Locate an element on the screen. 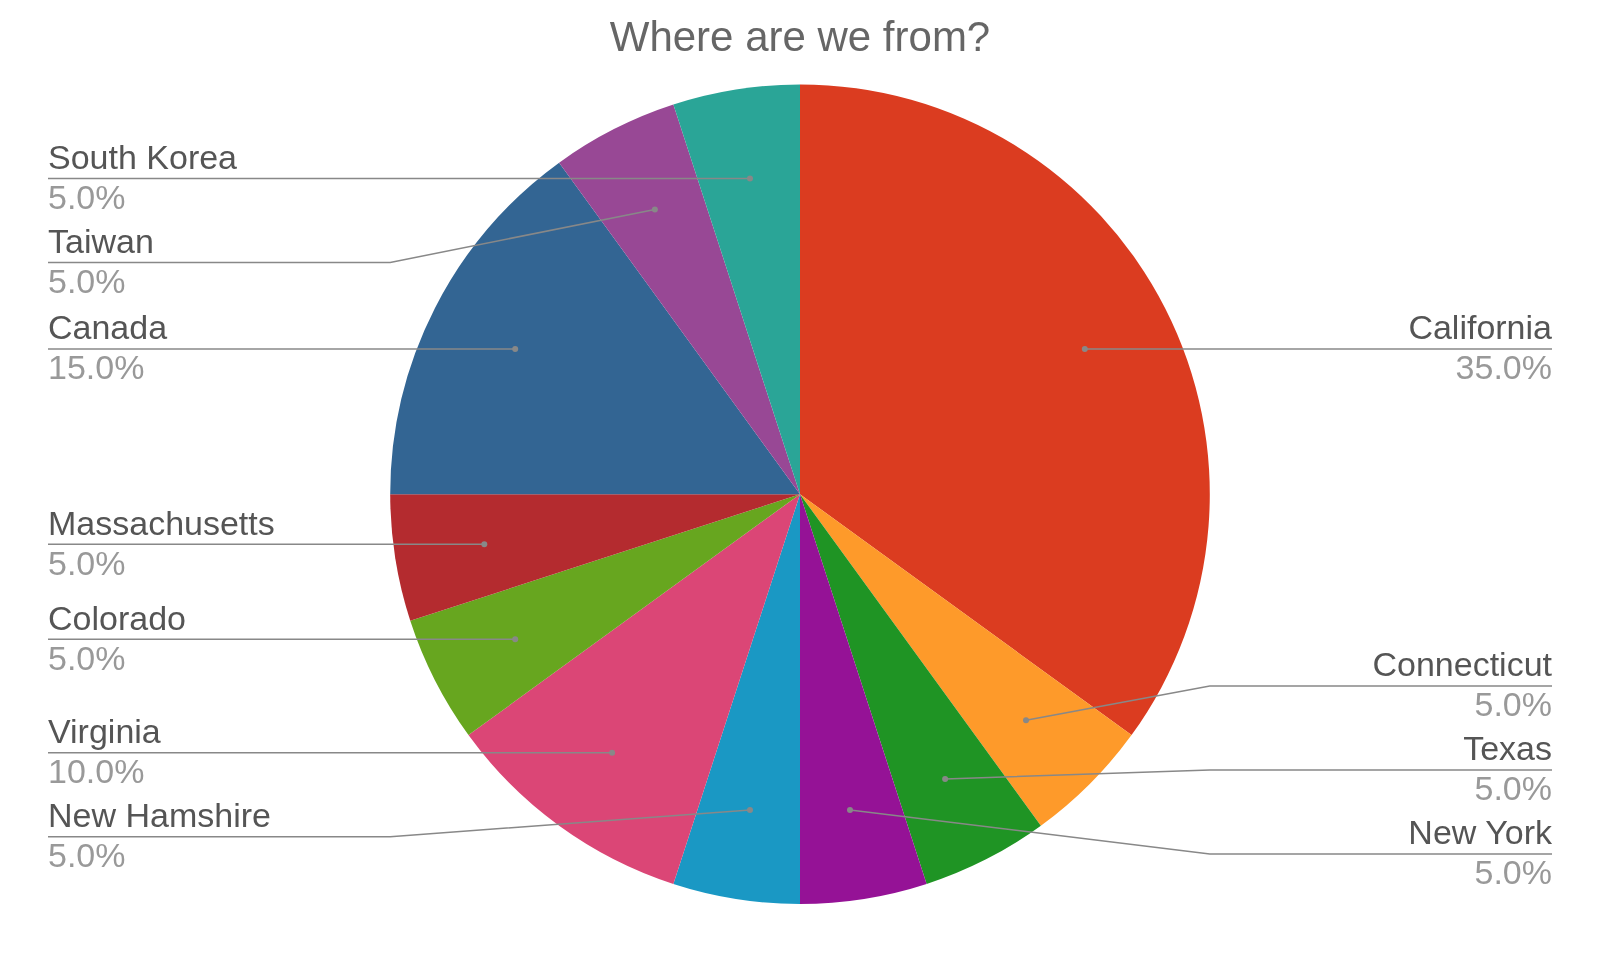 This screenshot has height=954, width=1600. data-label: 15.0% is located at coordinates (96, 367).